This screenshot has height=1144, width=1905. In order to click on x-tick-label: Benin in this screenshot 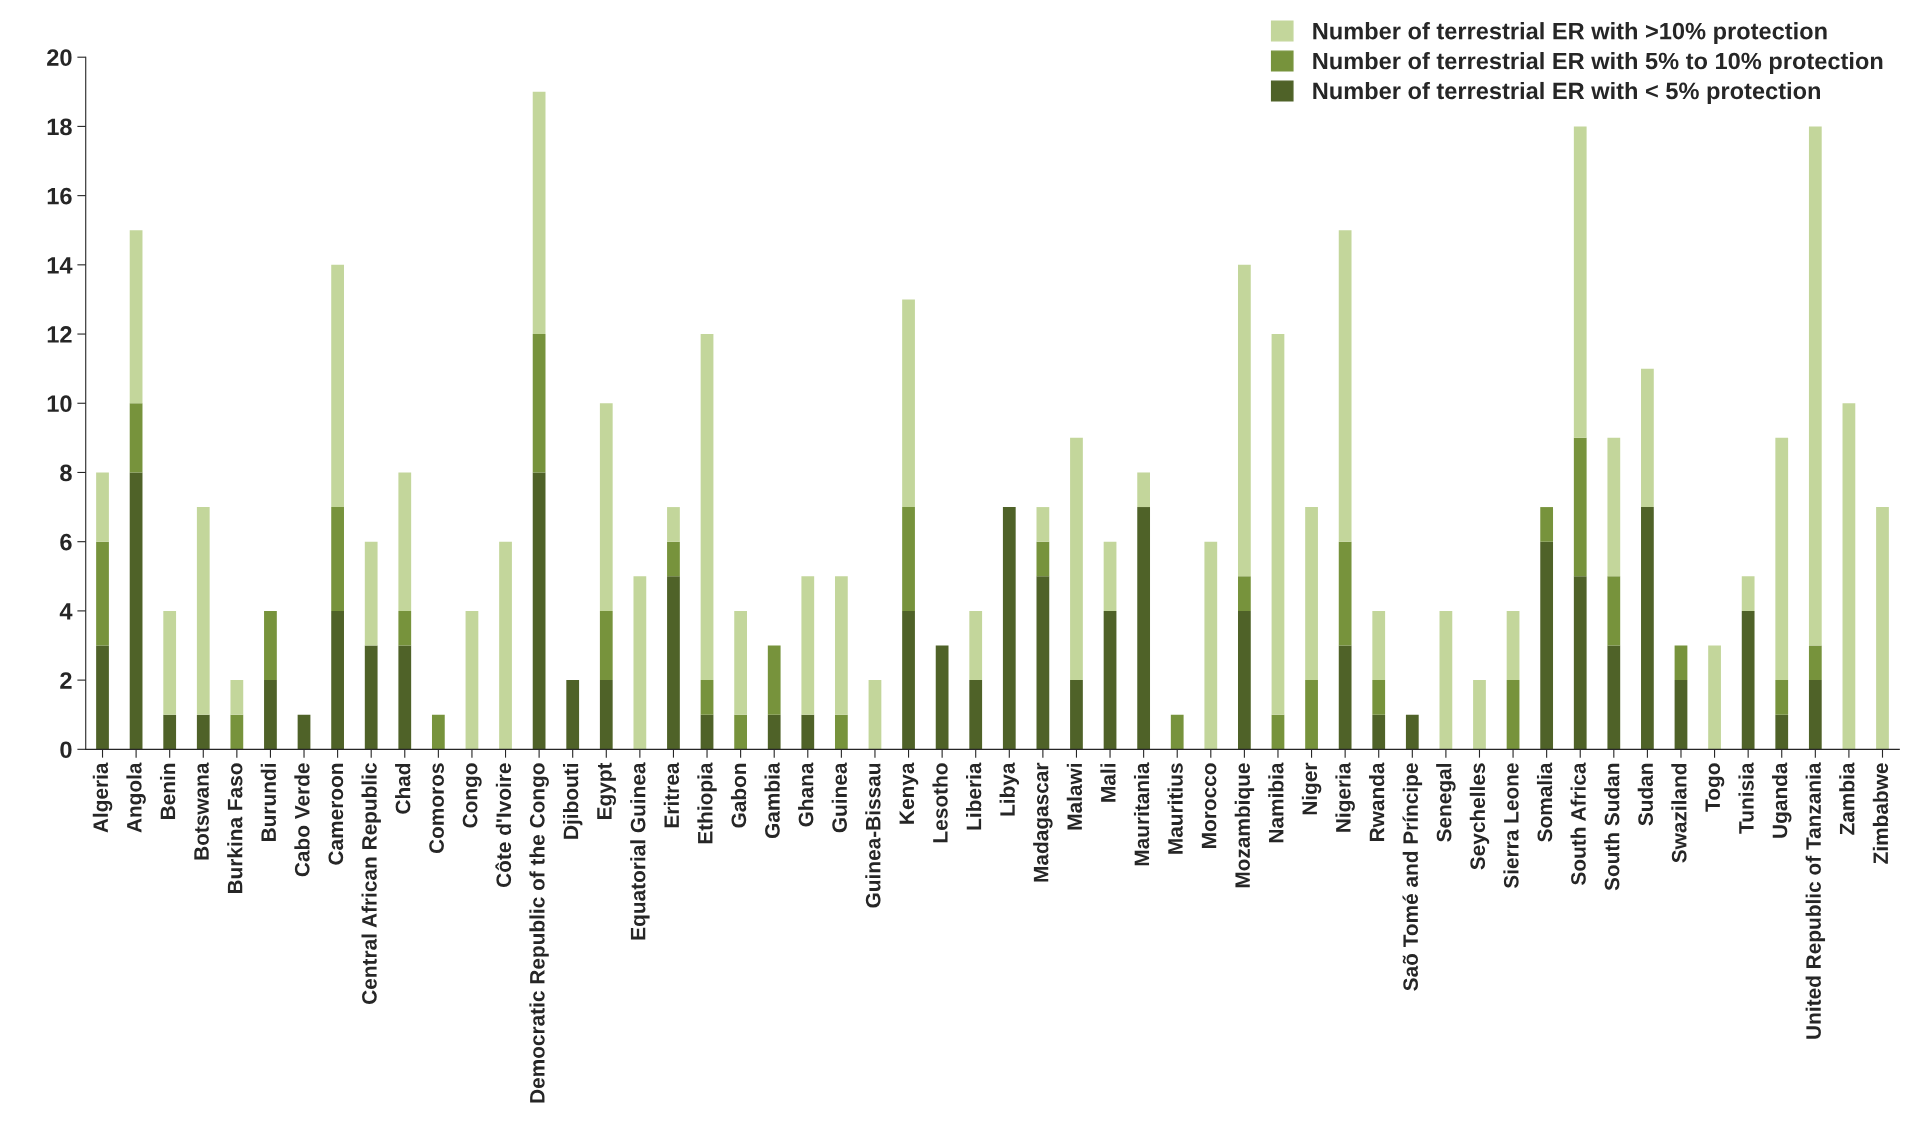, I will do `click(167, 791)`.